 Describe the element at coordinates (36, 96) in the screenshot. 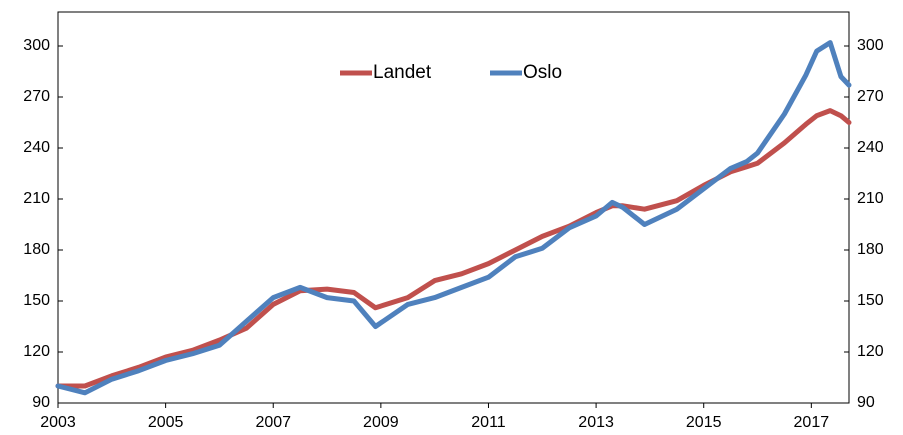

I see `y-tick-label: 270` at that location.